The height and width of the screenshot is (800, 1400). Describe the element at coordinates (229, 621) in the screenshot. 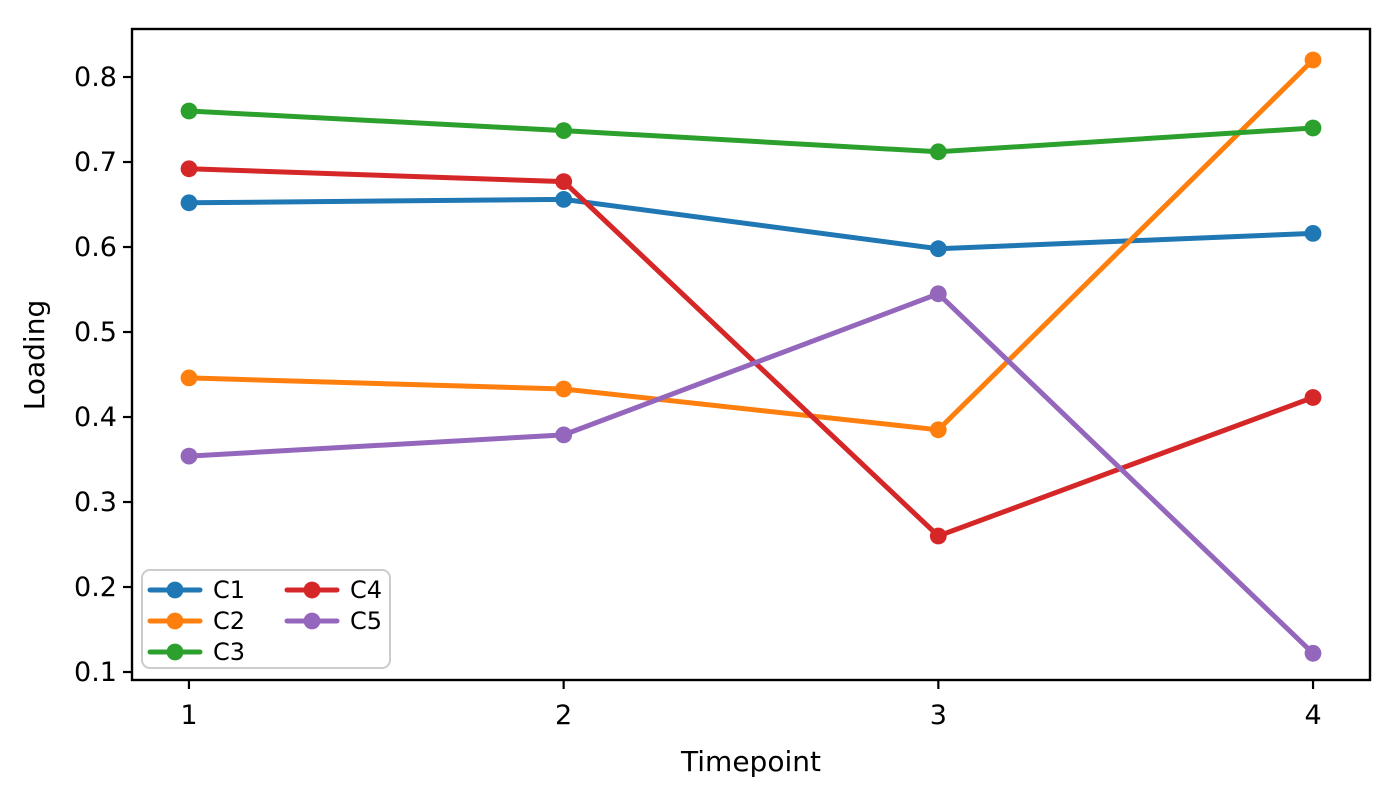

I see `legend-label: C2` at that location.